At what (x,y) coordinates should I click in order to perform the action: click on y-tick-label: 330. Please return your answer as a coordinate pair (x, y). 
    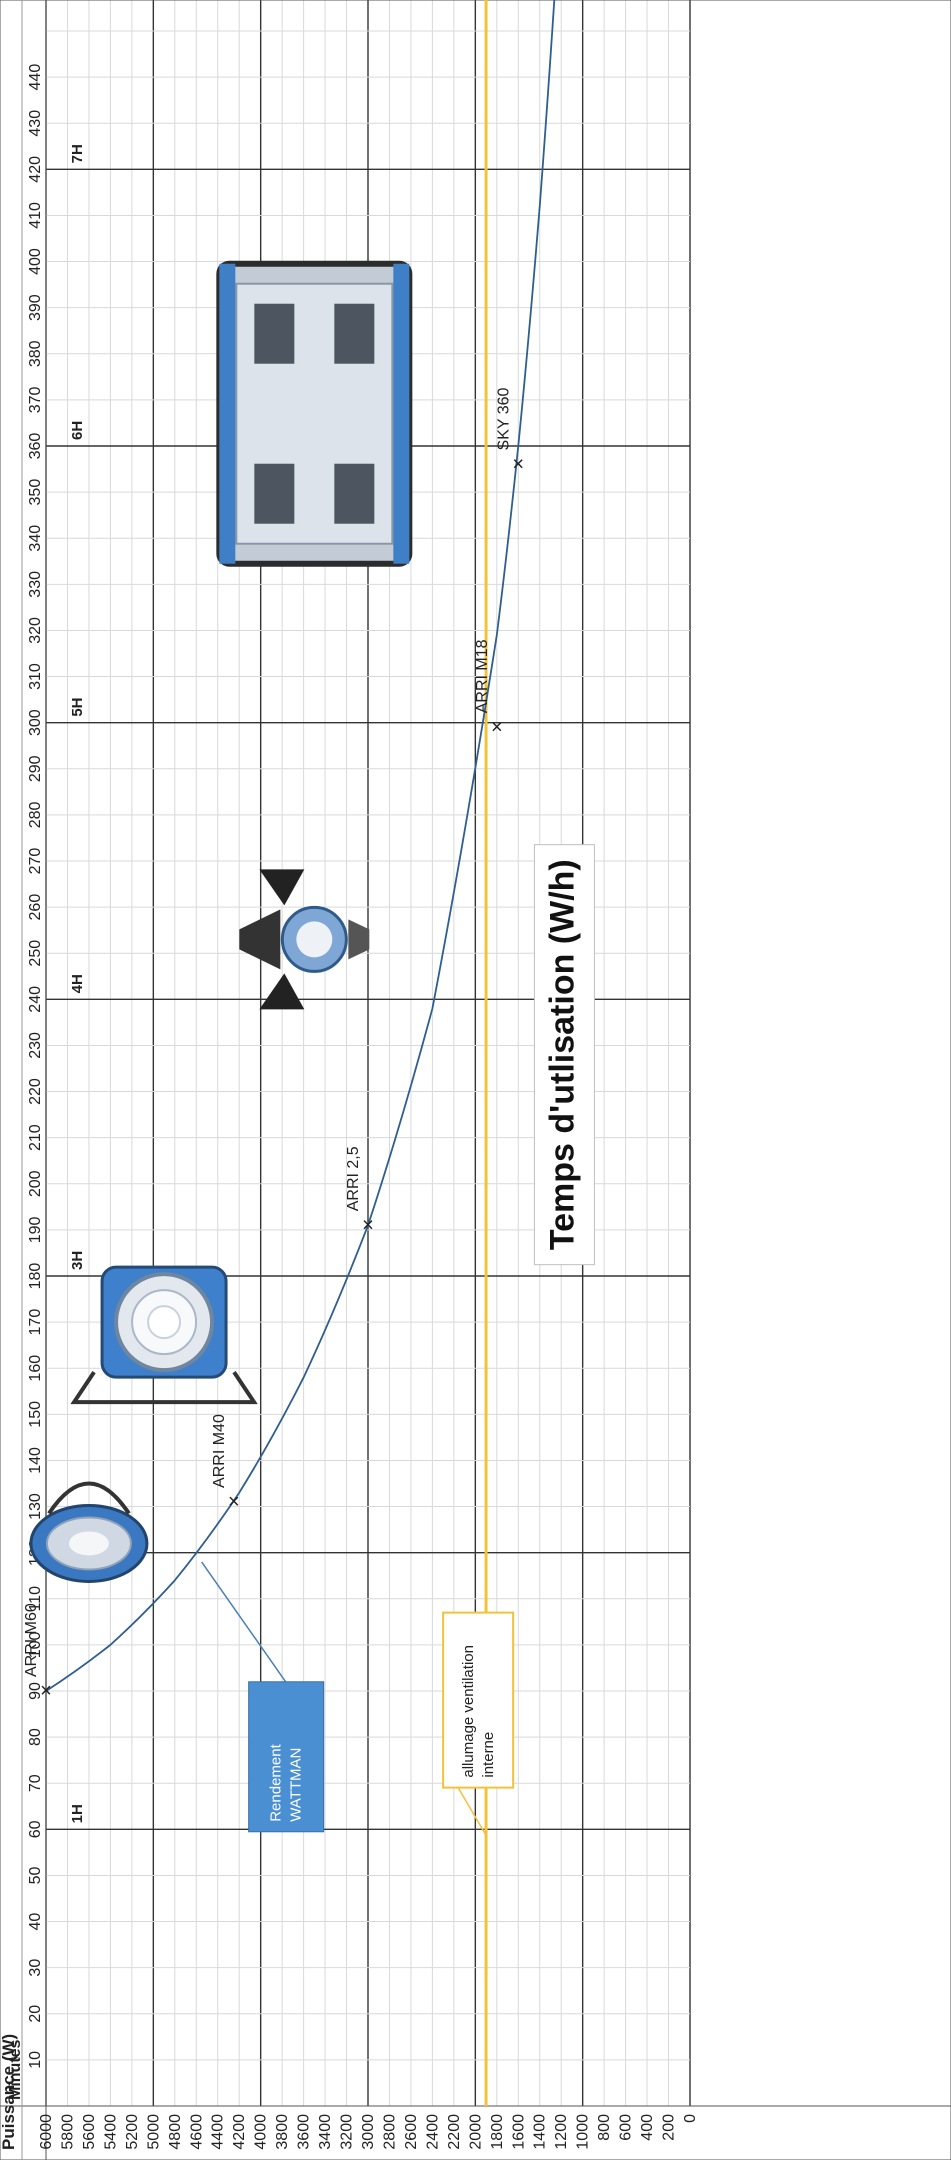
    Looking at the image, I should click on (35, 584).